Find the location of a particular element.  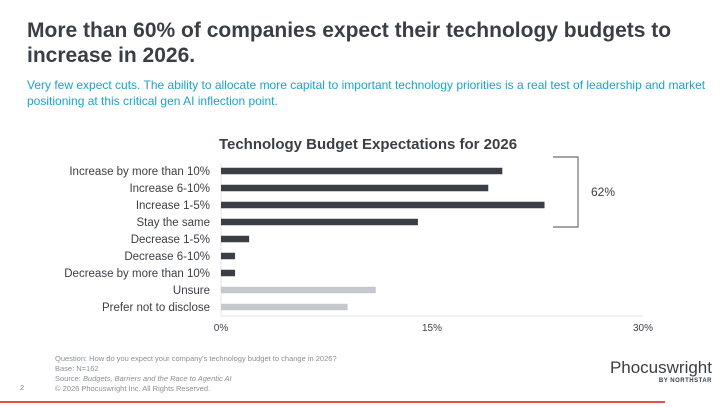

category-label: Prefer not to disclose is located at coordinates (156, 308).